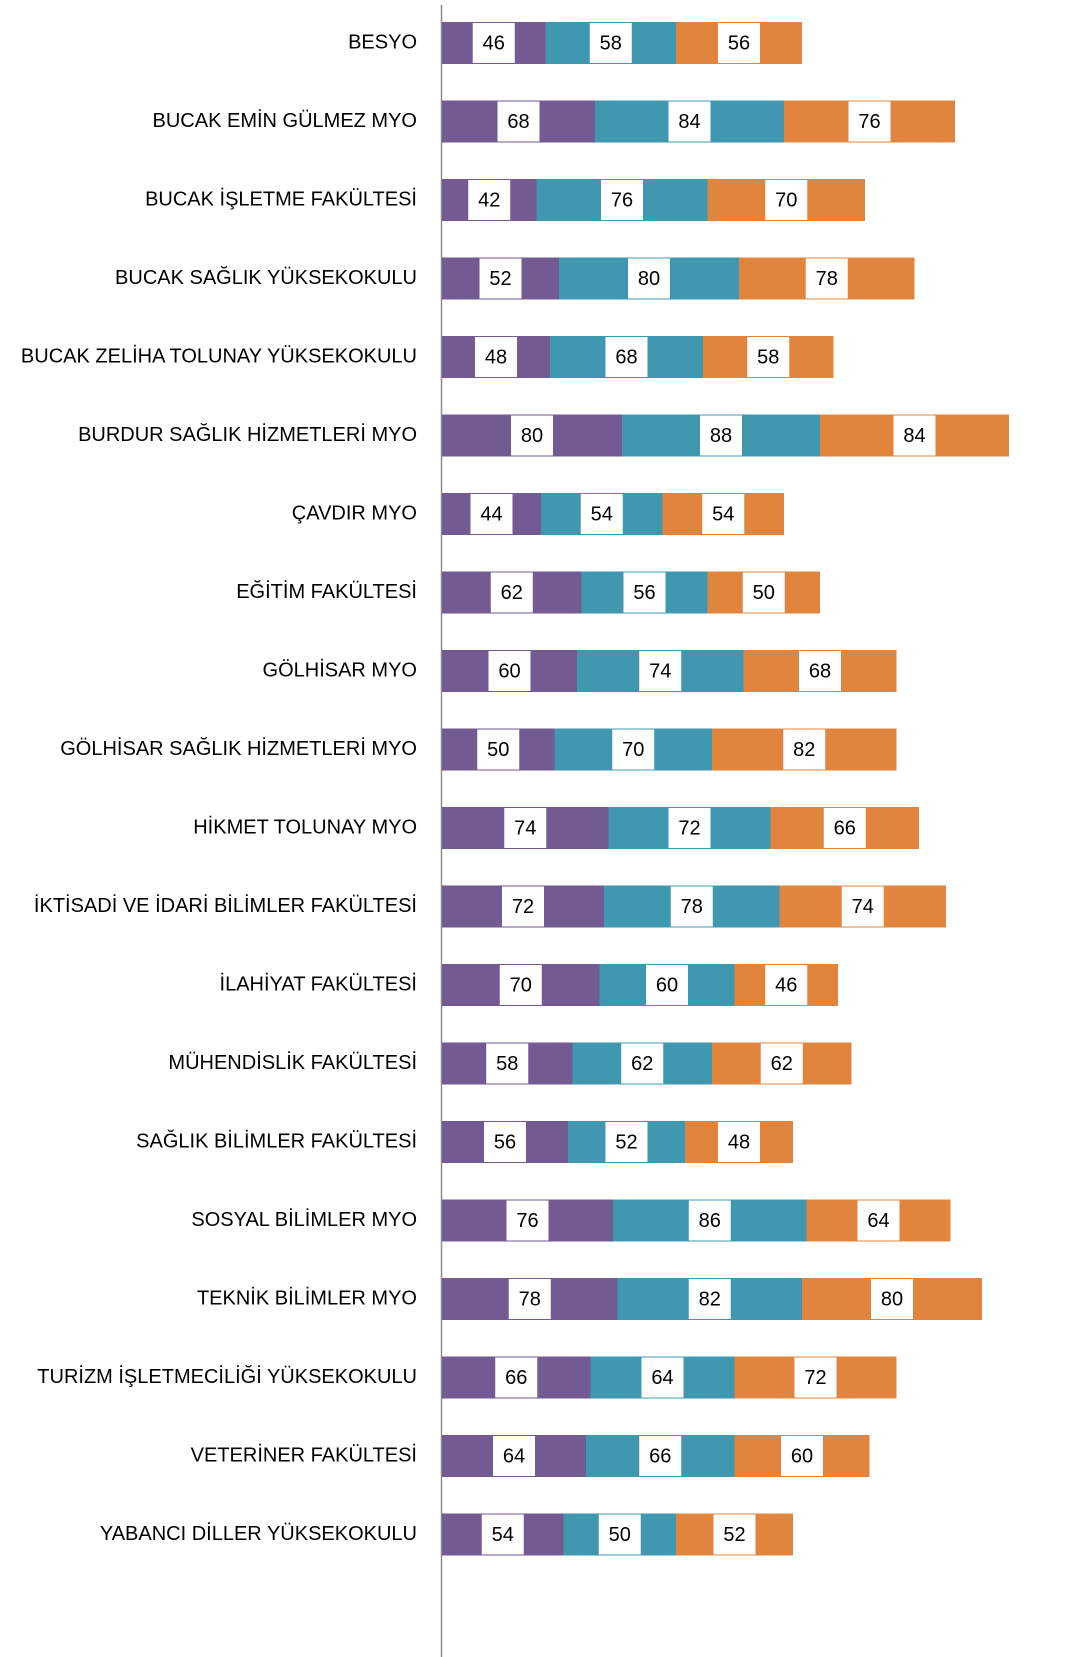 This screenshot has width=1065, height=1657. I want to click on category-label: BUCAK ZELİHA TOLUNAY YÜKSEKOKULU, so click(219, 355).